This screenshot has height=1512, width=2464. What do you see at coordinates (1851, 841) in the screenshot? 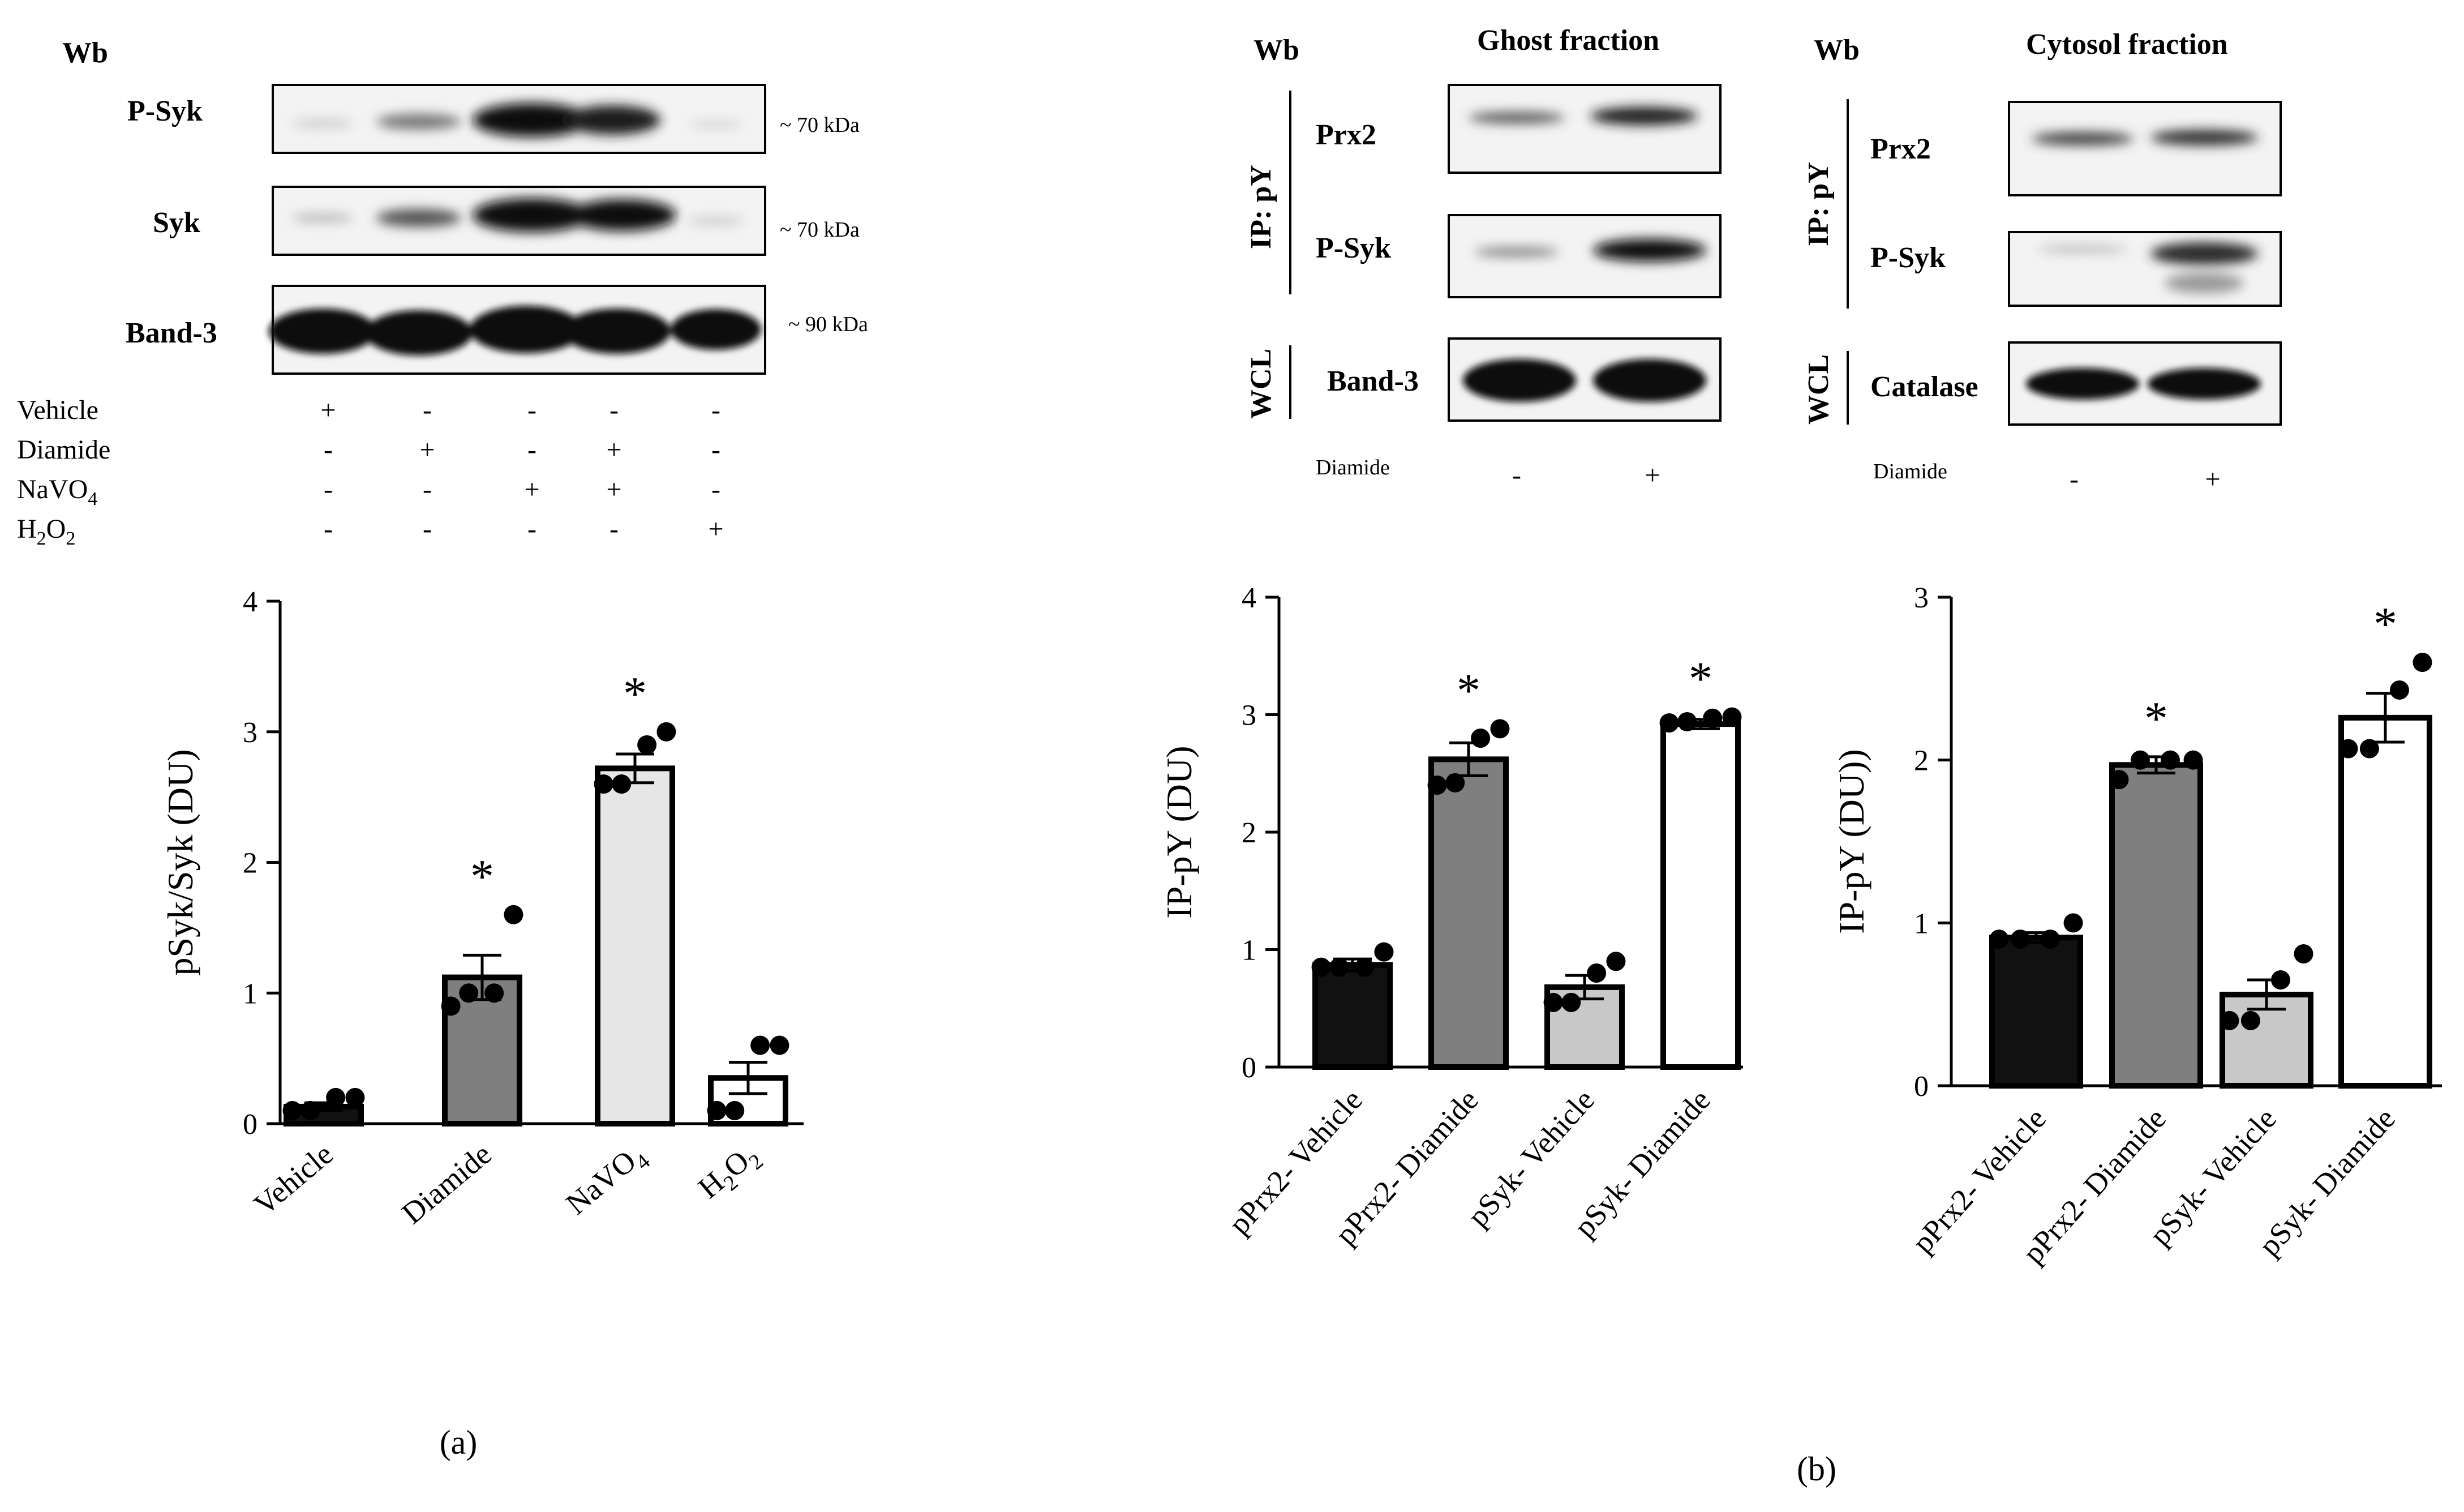
I see `y-axis-title: IP-pY (DU))` at bounding box center [1851, 841].